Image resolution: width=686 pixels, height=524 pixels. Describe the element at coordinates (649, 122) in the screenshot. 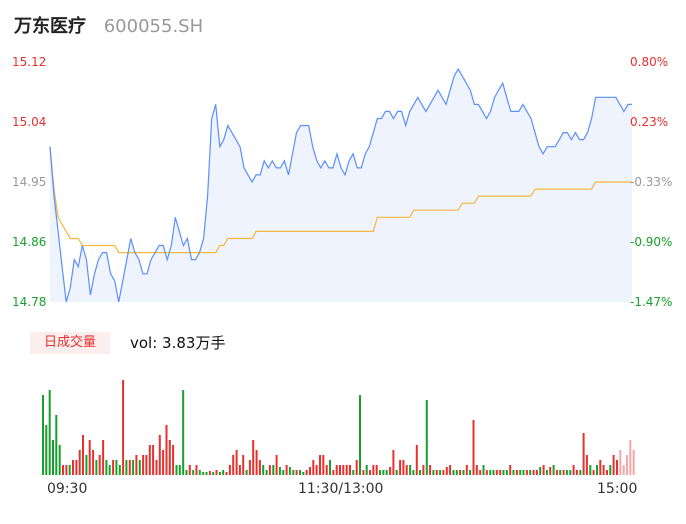

I see `y-right-tick: 0.23%` at that location.